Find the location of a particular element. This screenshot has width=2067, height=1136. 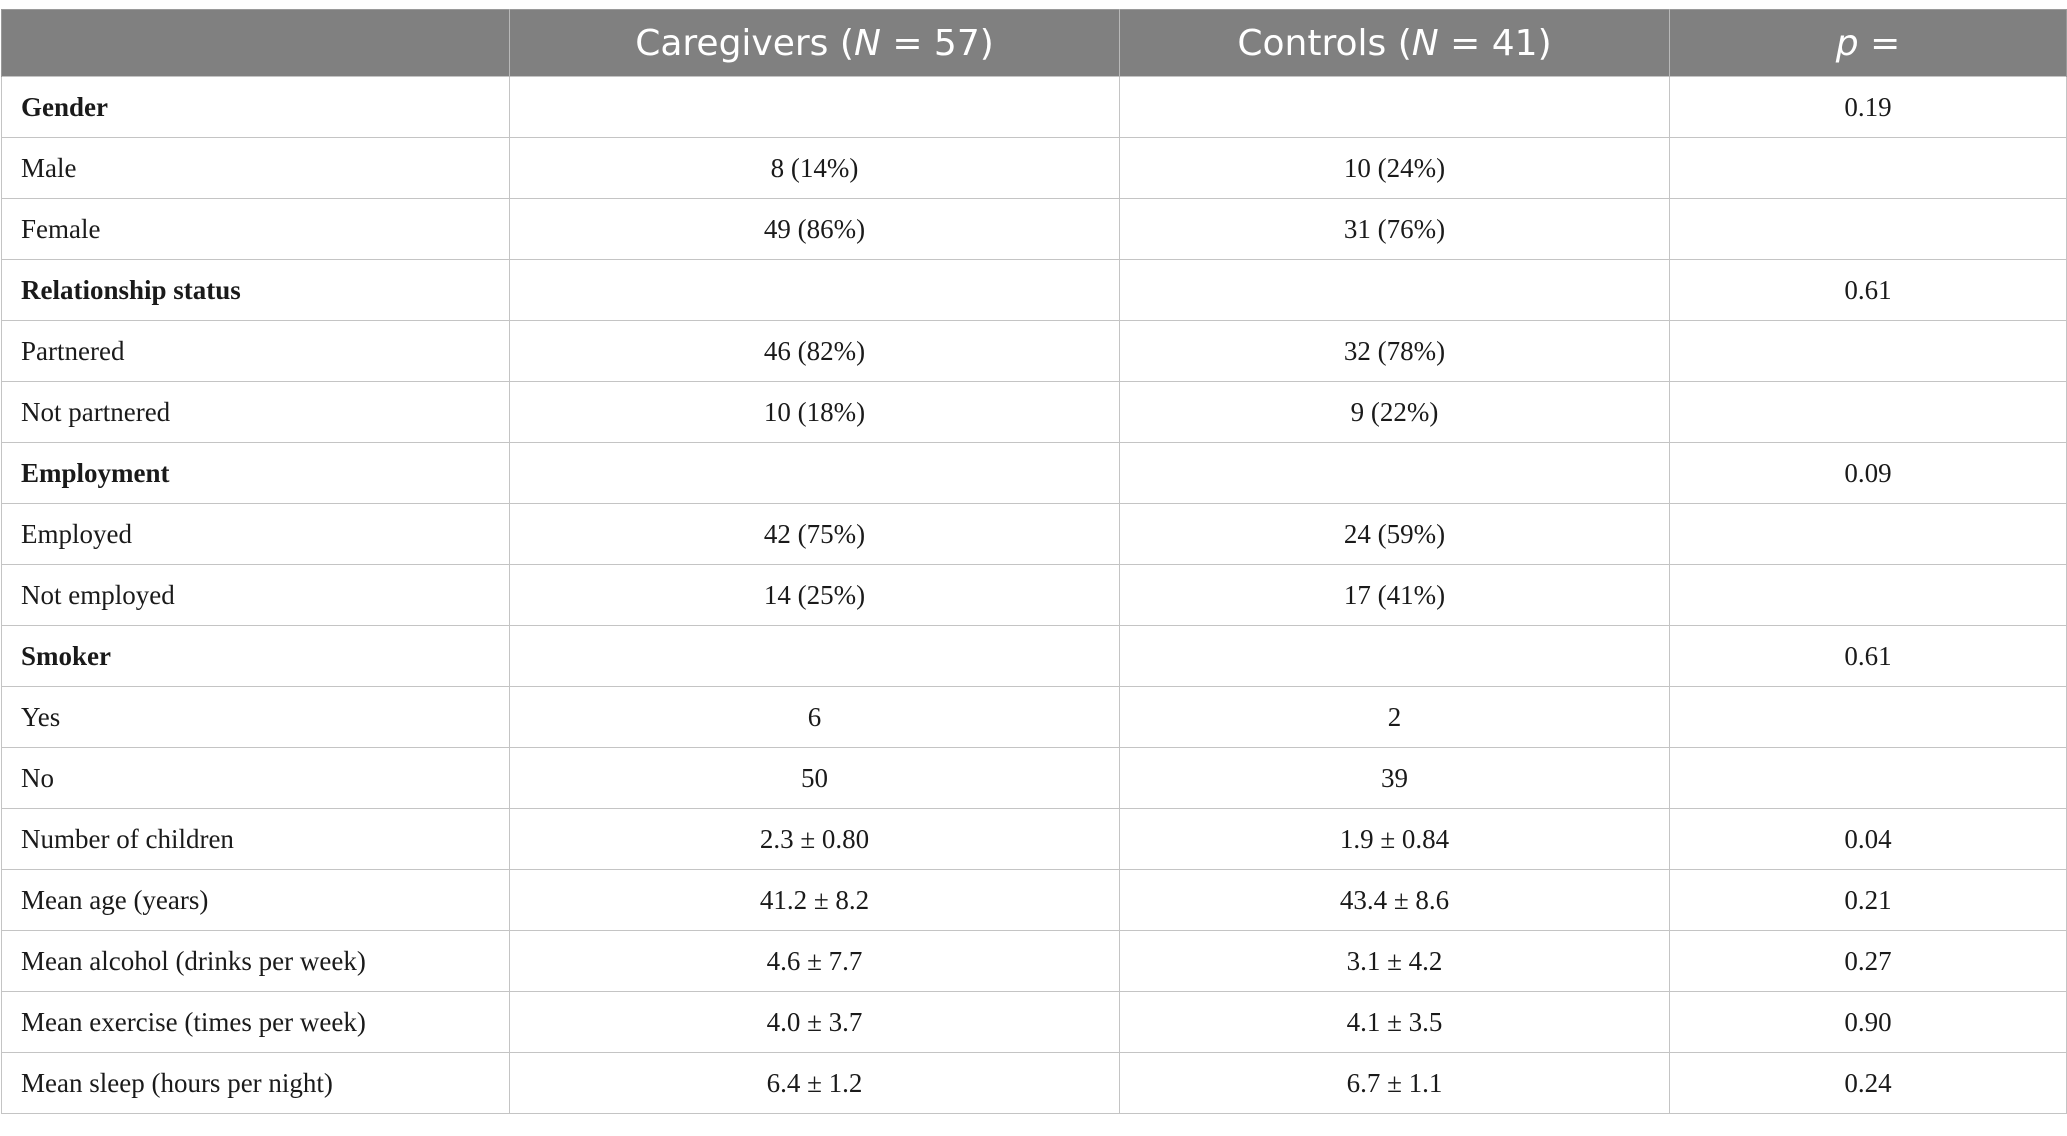

section-row: Gender 0.19 is located at coordinates (1034, 107).